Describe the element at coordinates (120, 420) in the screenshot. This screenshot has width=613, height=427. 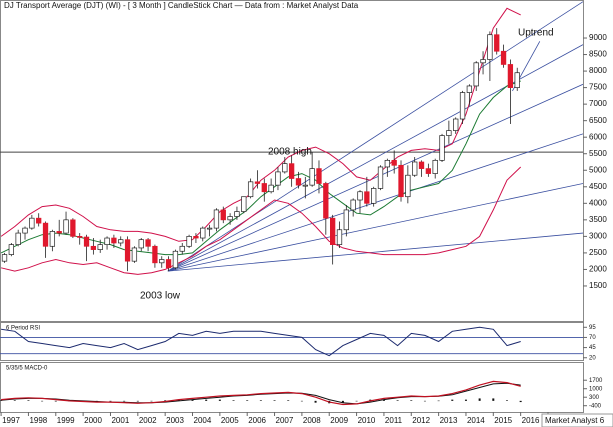
I see `x-tick-label: 2001` at that location.